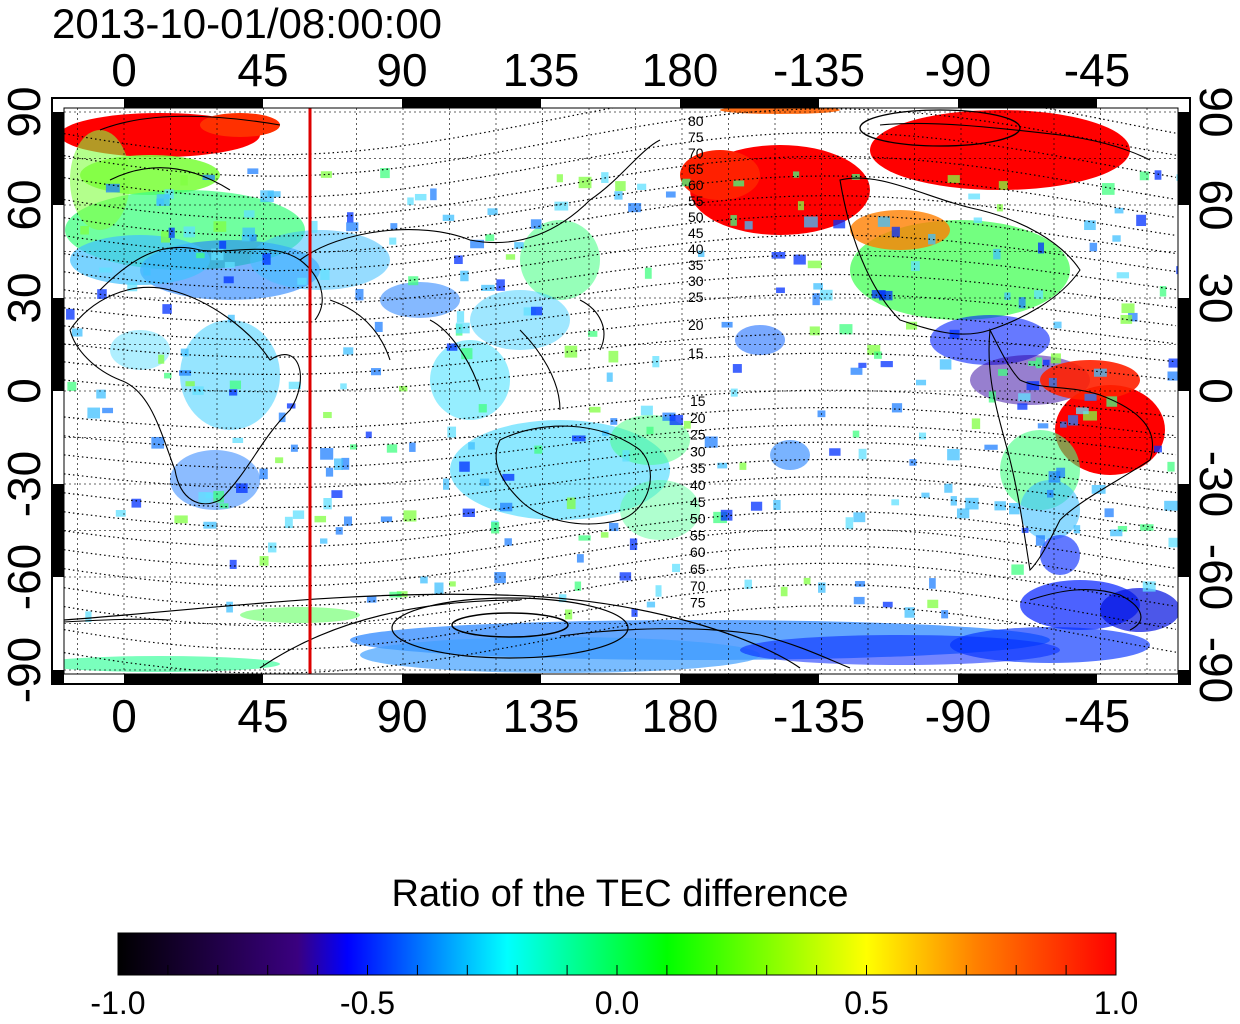 The height and width of the screenshot is (1024, 1240). Describe the element at coordinates (367, 1003) in the screenshot. I see `colorbar-tick-label: -0.5` at that location.